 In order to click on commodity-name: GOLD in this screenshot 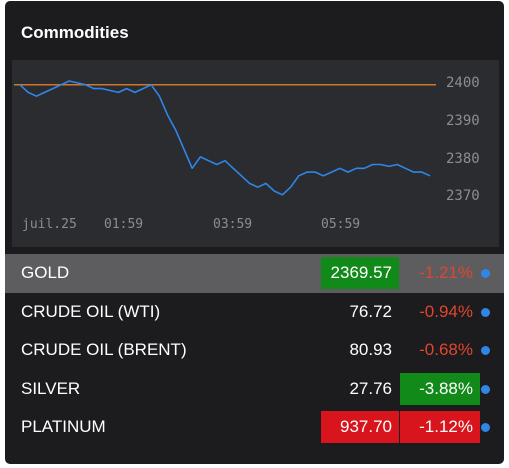, I will do `click(45, 272)`.